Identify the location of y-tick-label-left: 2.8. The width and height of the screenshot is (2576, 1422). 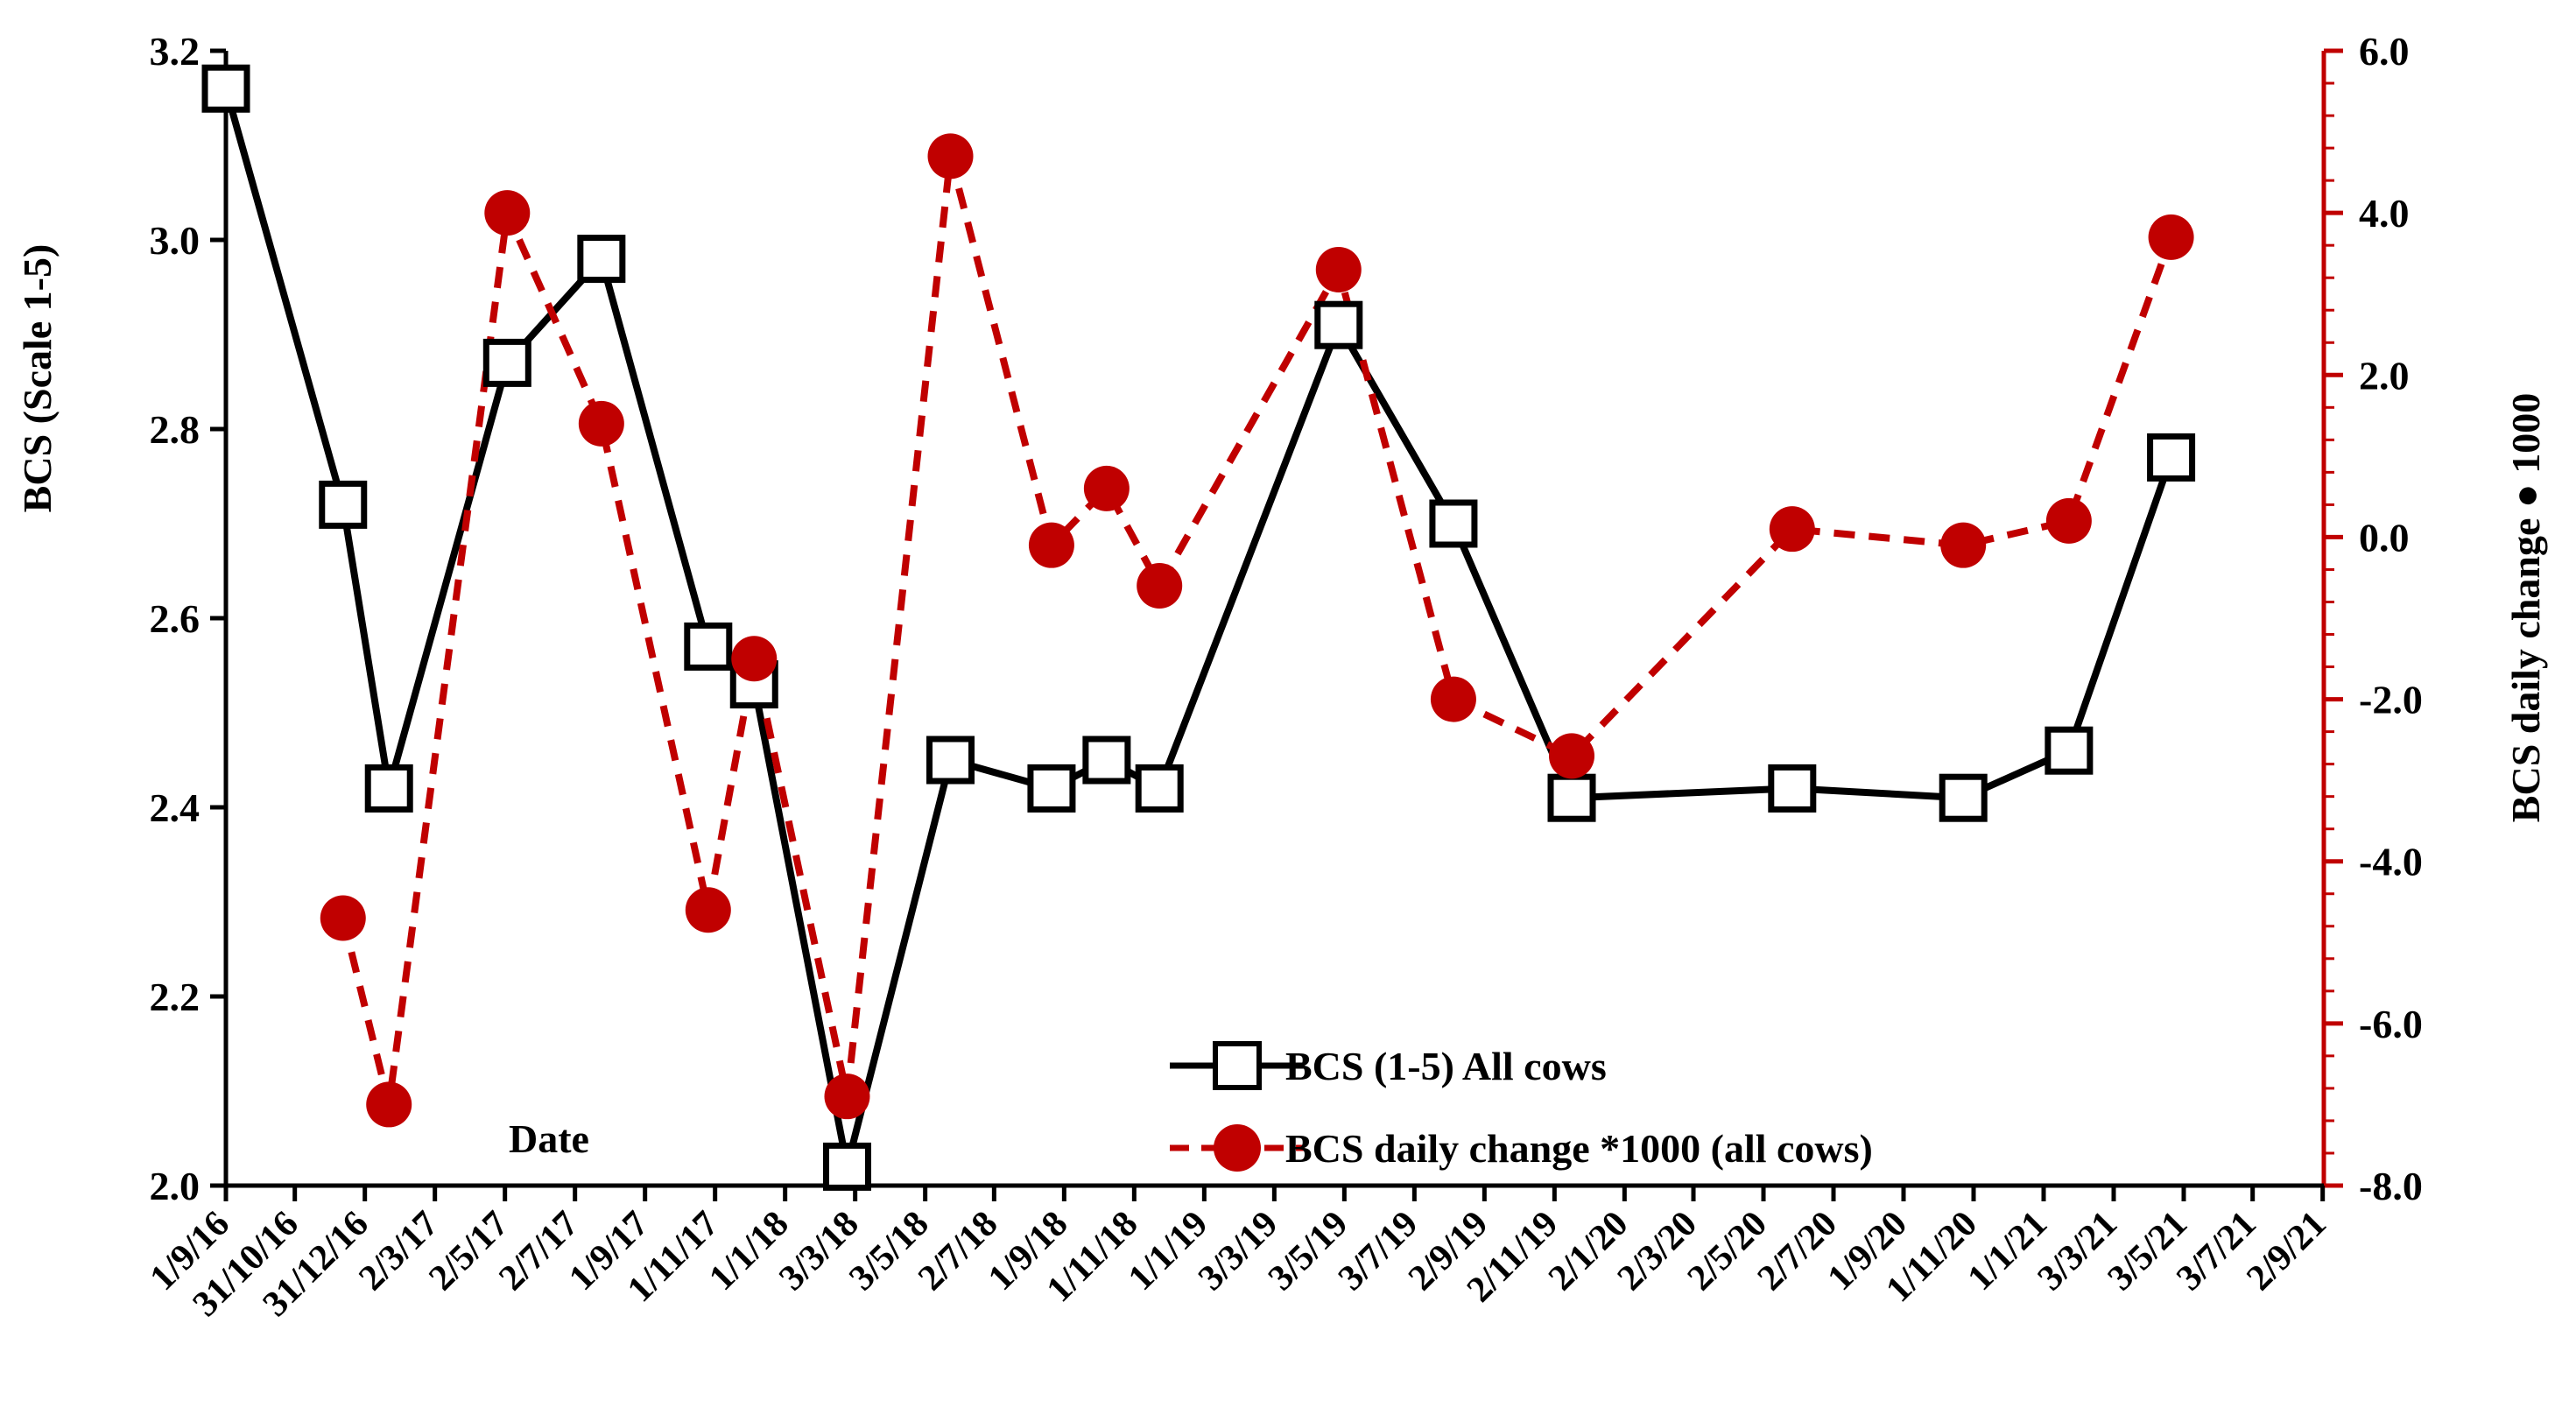
(175, 429).